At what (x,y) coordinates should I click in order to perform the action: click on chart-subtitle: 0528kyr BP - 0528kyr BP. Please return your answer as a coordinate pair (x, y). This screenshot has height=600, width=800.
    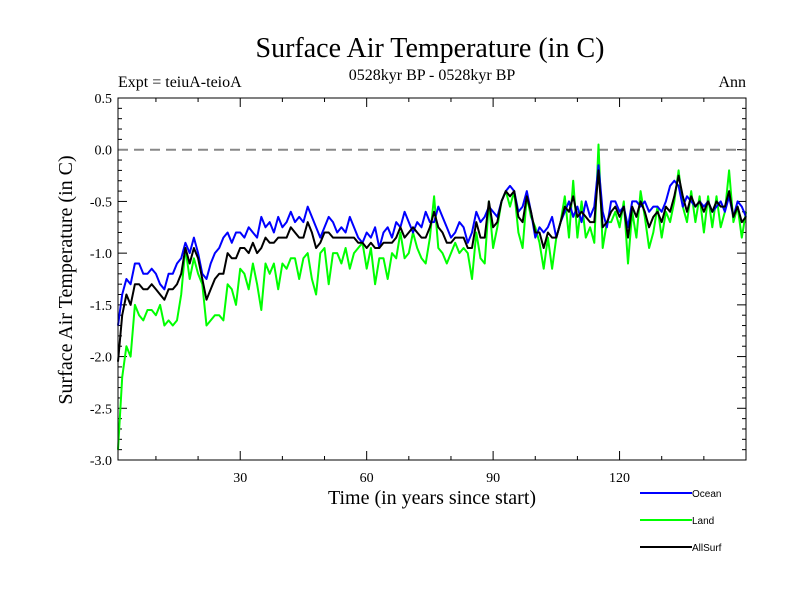
    Looking at the image, I should click on (432, 75).